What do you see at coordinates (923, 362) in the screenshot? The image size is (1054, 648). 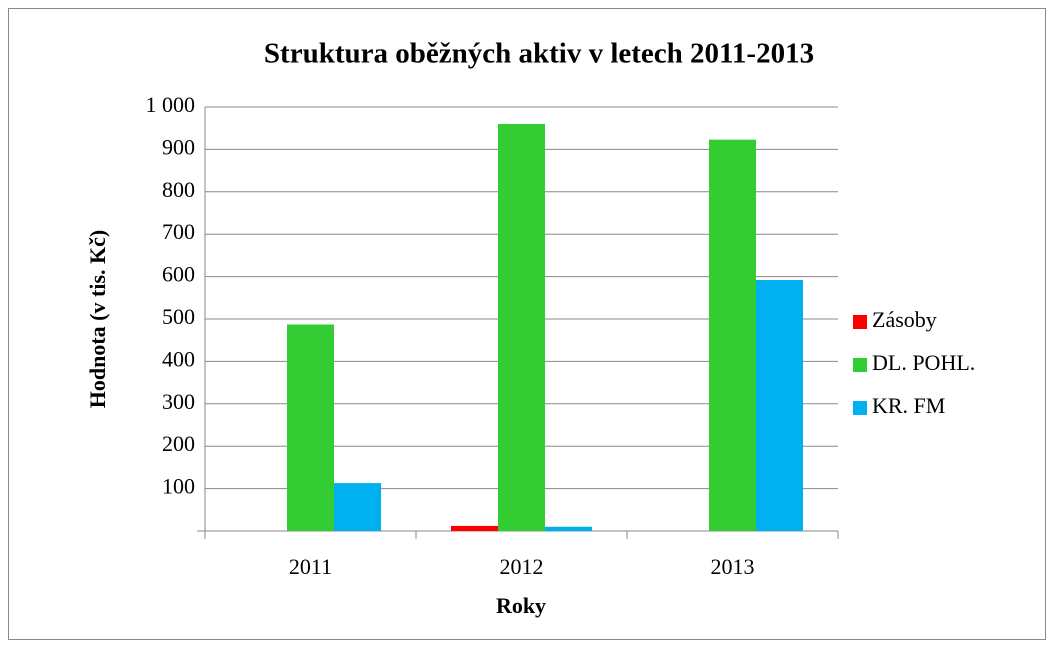 I see `legend-label: DL. POHL.` at bounding box center [923, 362].